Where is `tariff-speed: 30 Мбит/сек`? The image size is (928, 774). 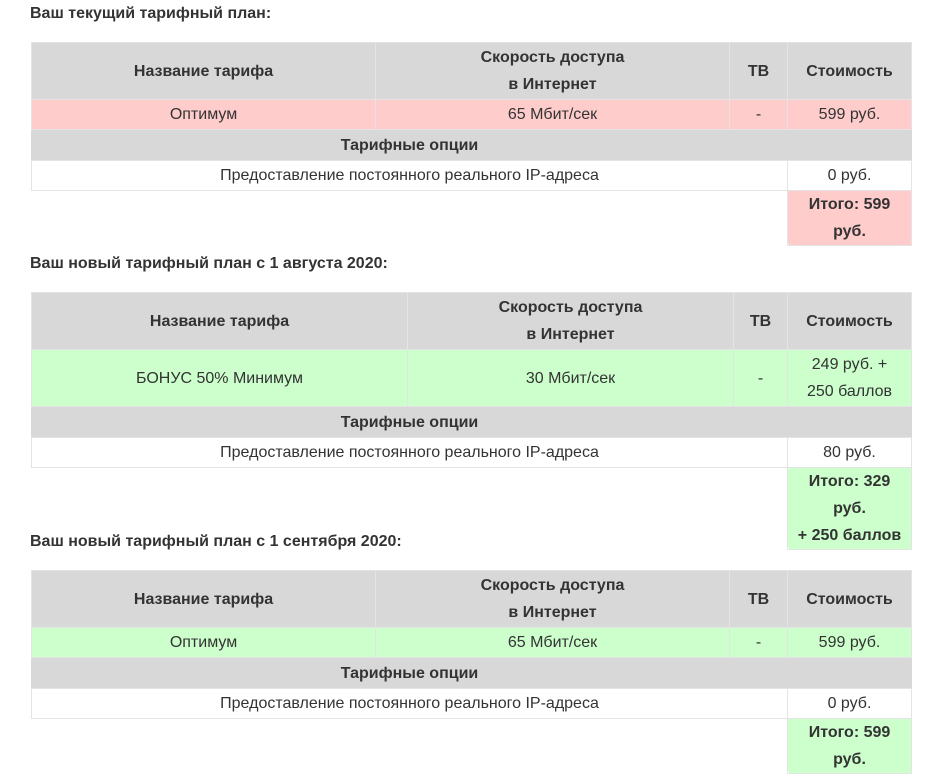 tariff-speed: 30 Мбит/сек is located at coordinates (570, 378).